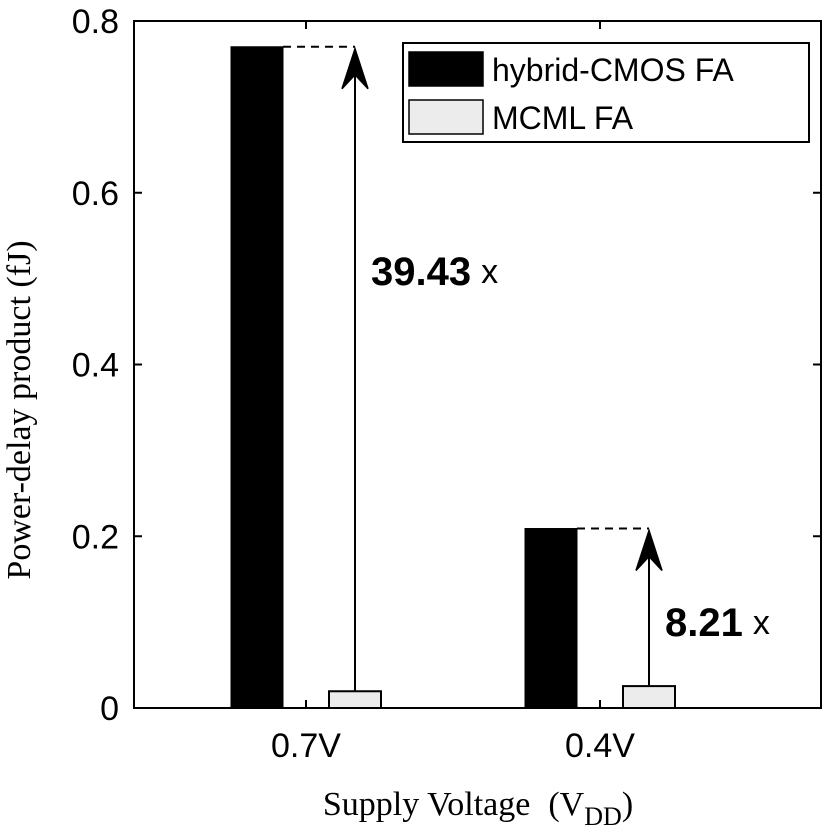  What do you see at coordinates (563, 118) in the screenshot?
I see `legend-label-mcml: MCML FA` at bounding box center [563, 118].